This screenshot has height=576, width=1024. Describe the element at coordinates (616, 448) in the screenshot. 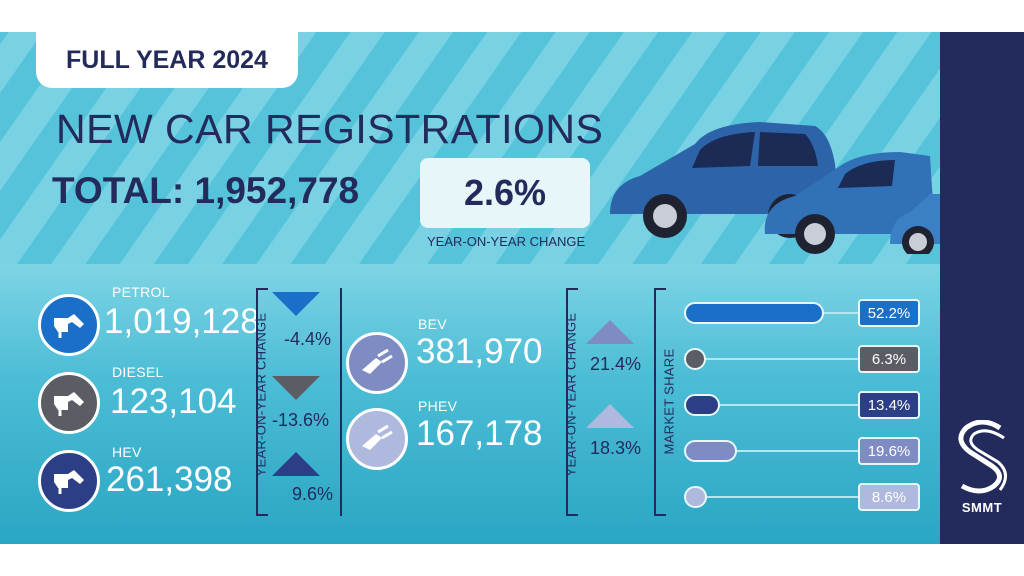

I see `phev-change: 18.3%` at that location.